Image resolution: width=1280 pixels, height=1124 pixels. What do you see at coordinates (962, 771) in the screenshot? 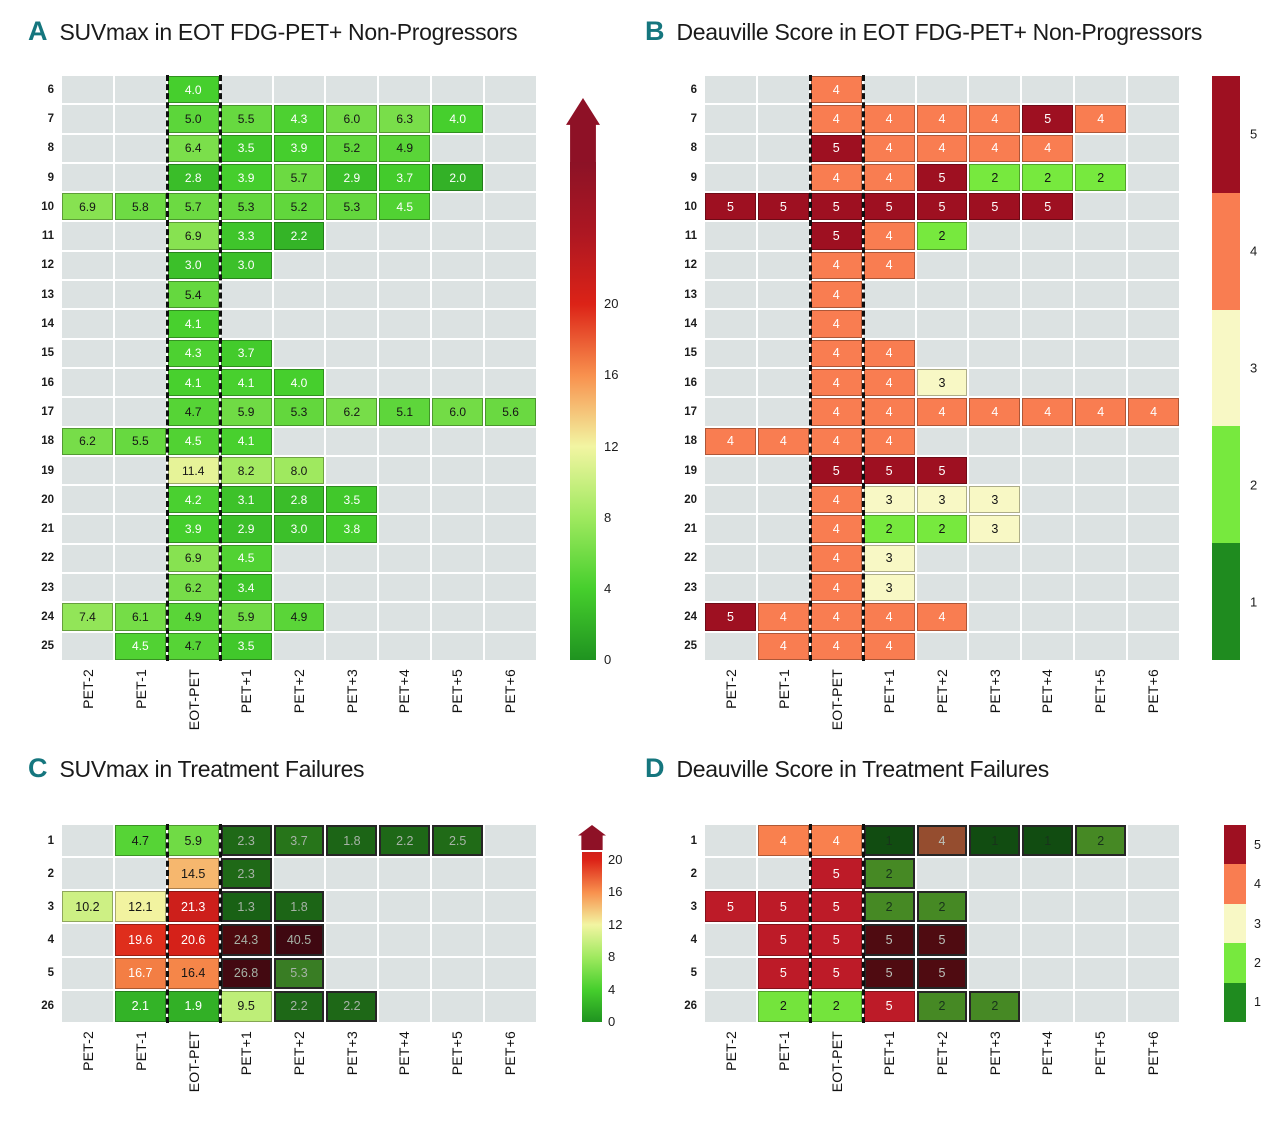
I see `panel-title: D Deauville Score in Treatment Failures` at bounding box center [962, 771].